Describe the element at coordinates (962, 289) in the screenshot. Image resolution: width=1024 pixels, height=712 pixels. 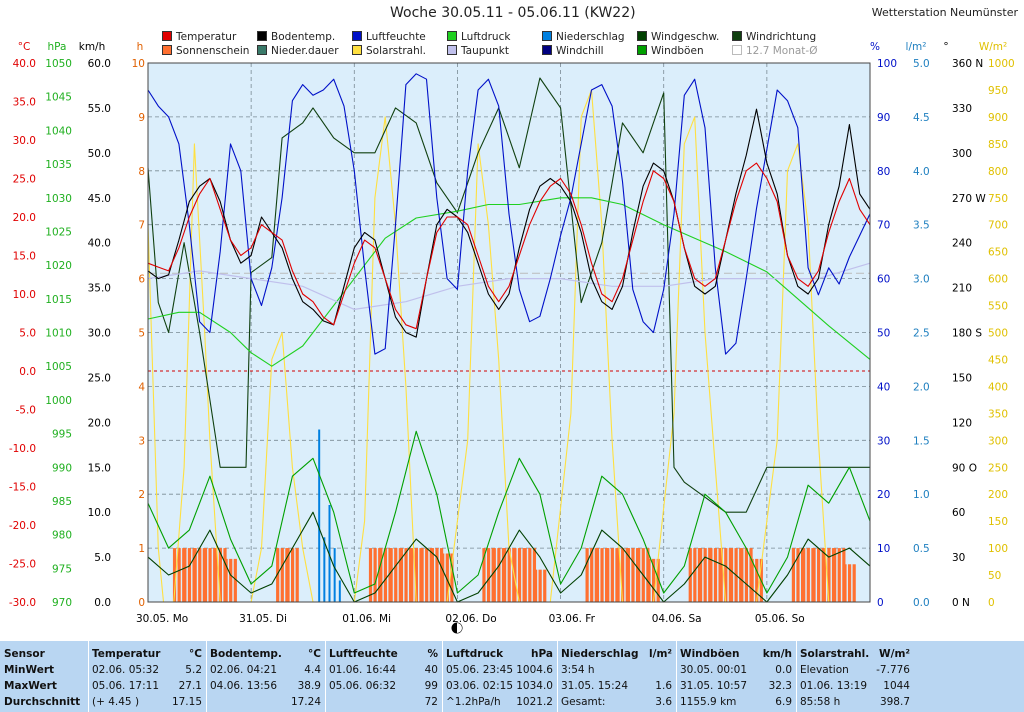
I see `dir-tick-label: 210` at that location.